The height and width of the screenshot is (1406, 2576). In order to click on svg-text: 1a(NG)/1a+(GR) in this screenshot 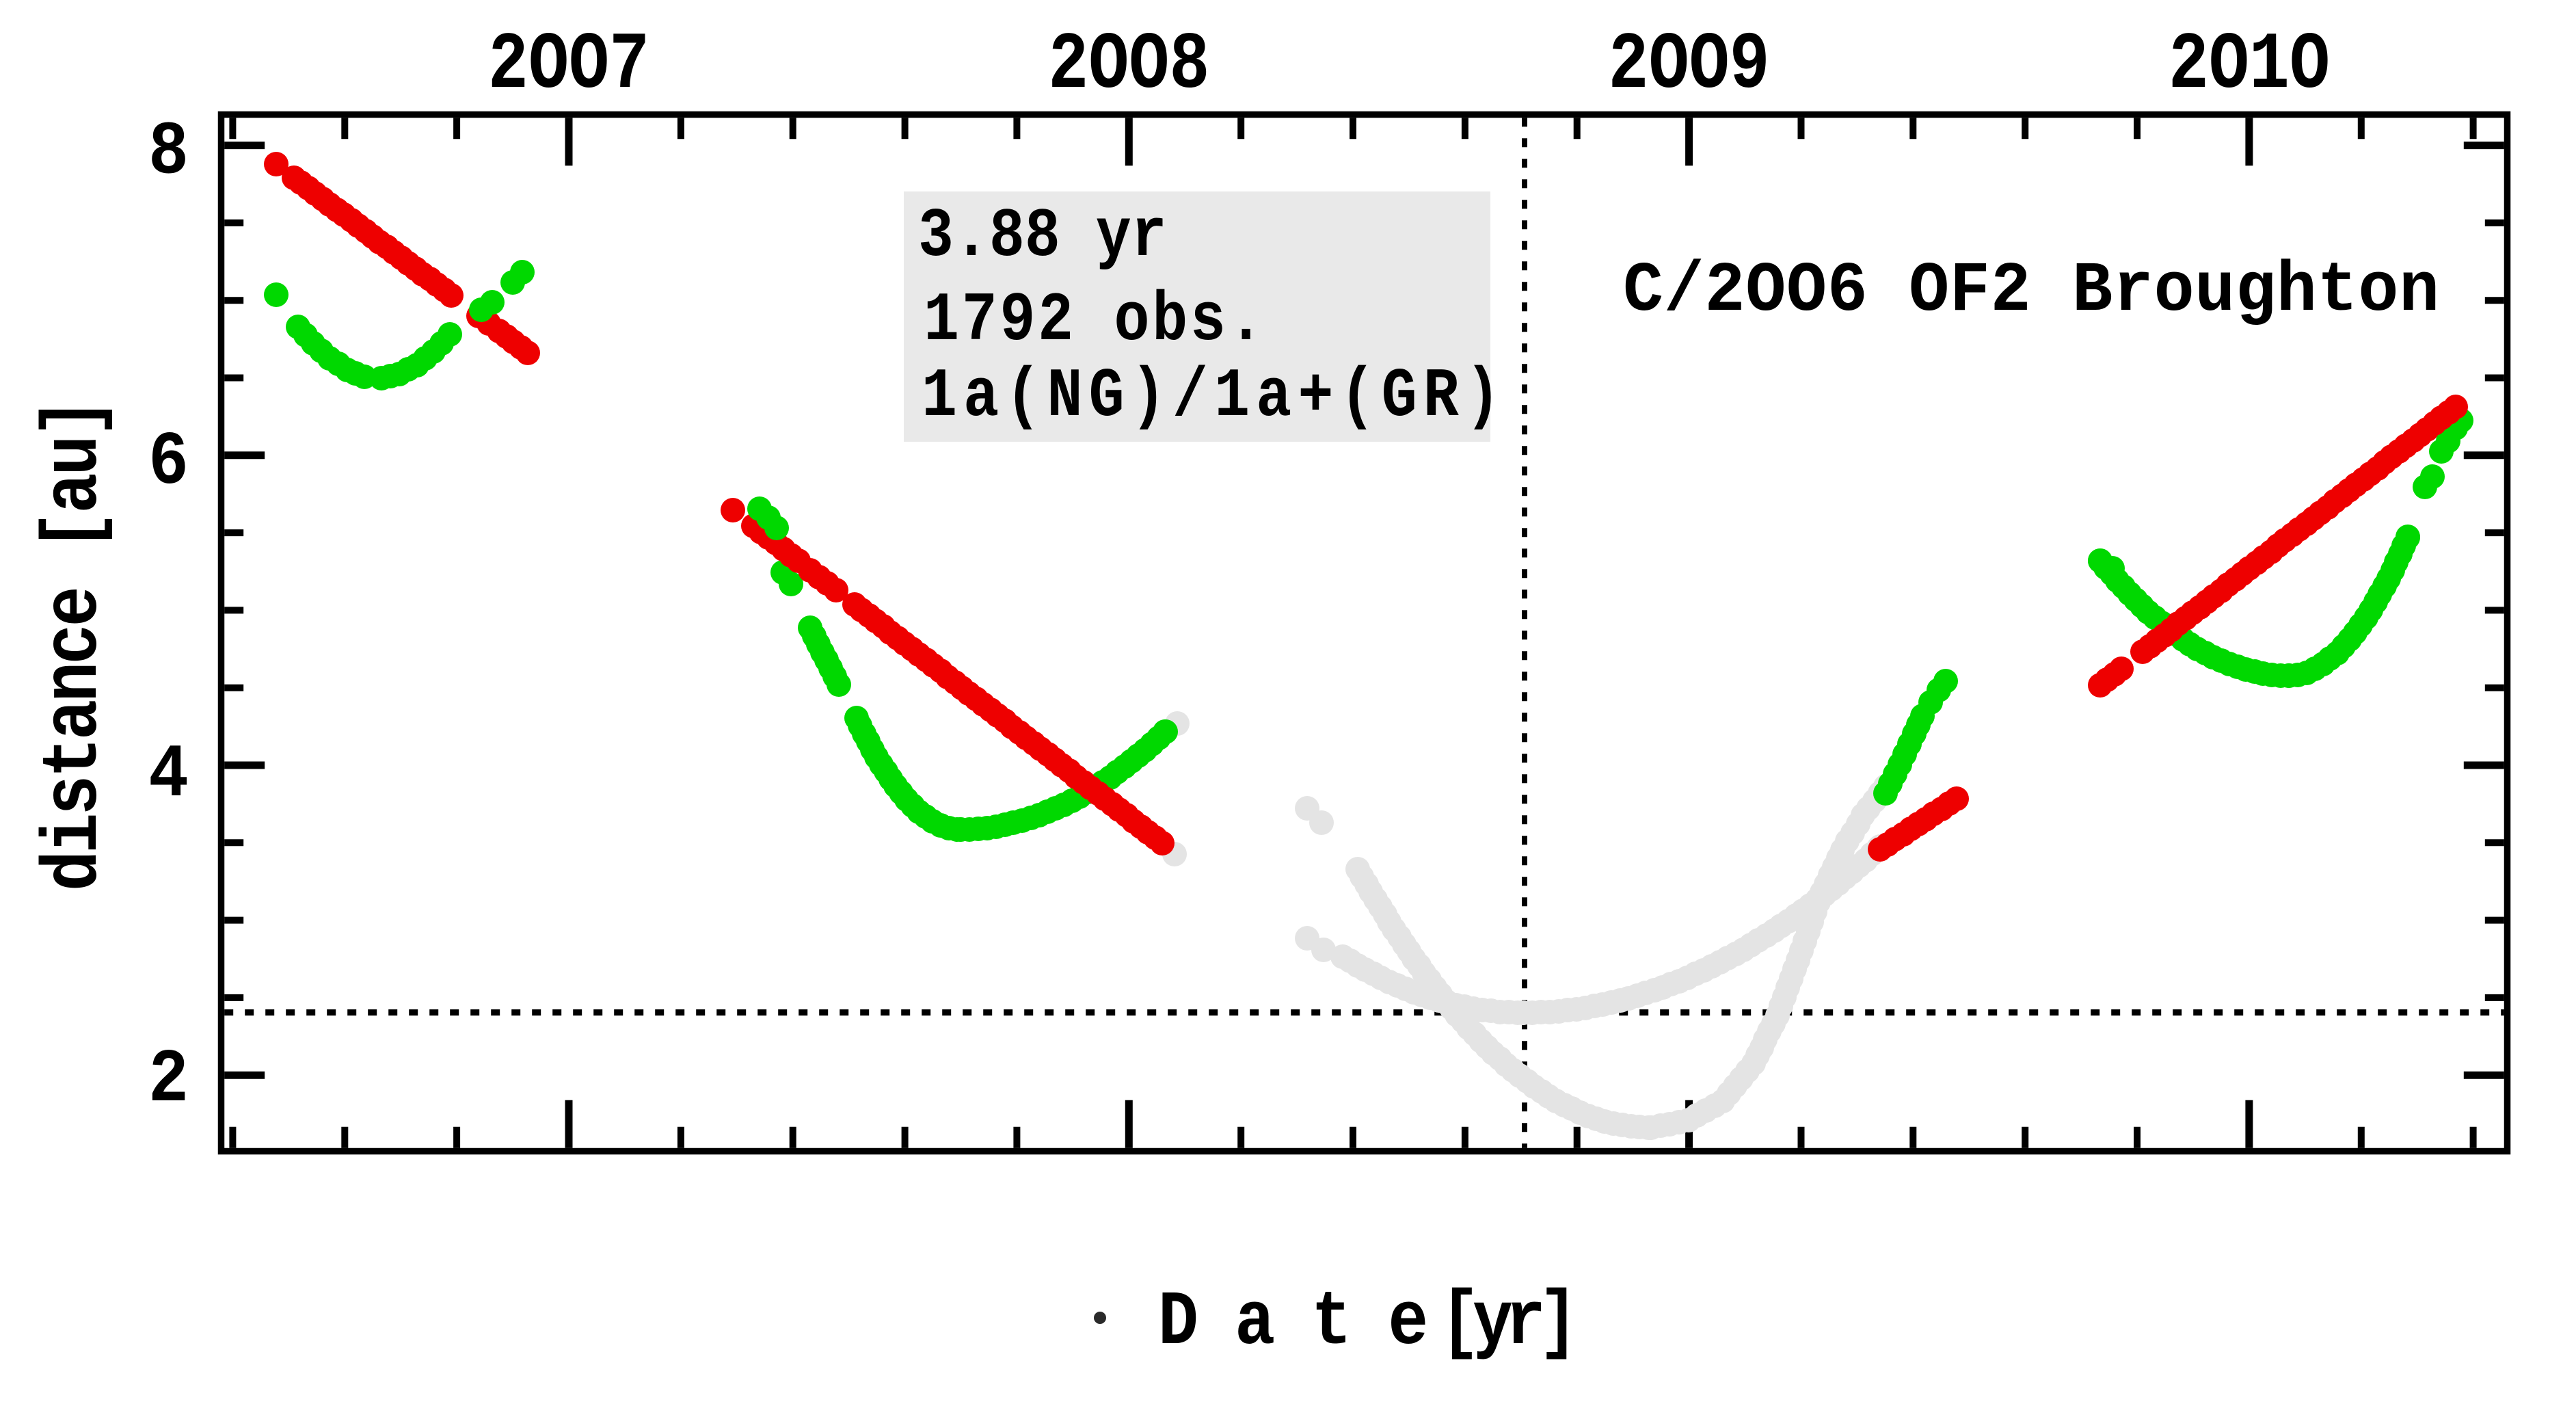, I will do `click(1214, 397)`.